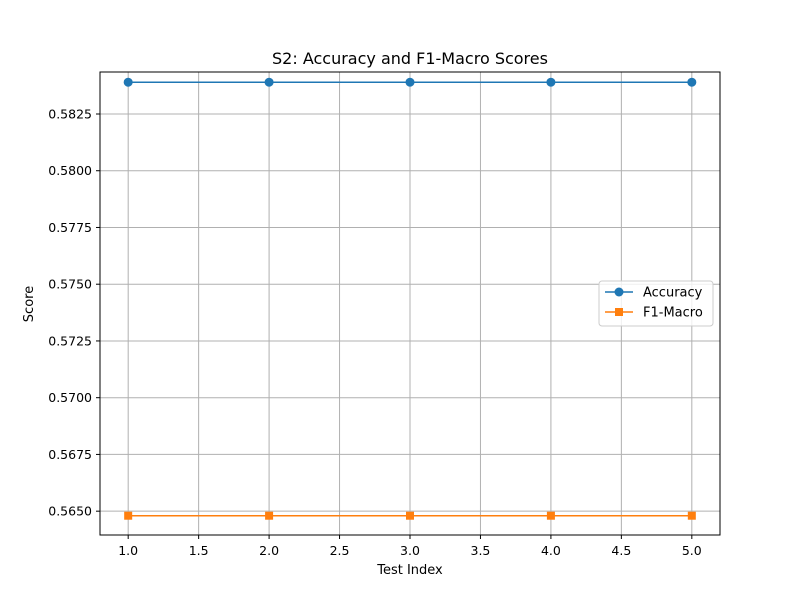 This screenshot has width=800, height=600. I want to click on x-tick-label: 2.0, so click(269, 550).